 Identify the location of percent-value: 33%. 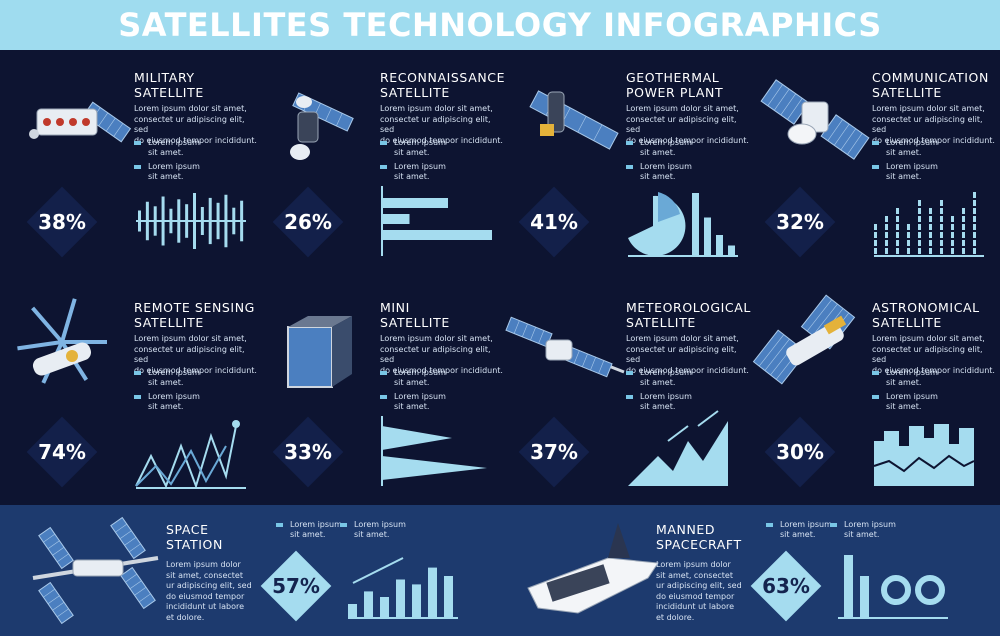
(308, 452).